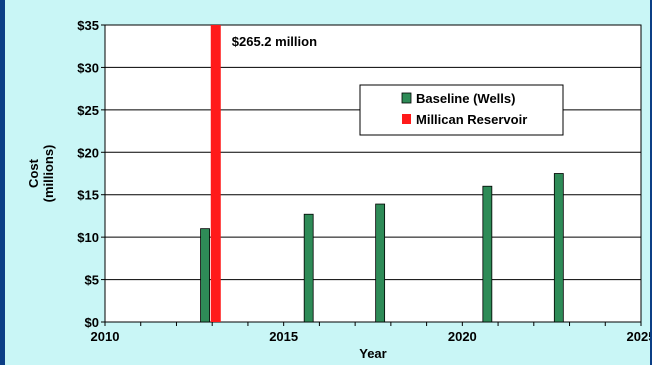  What do you see at coordinates (88, 25) in the screenshot?
I see `y-tick-label: $35` at bounding box center [88, 25].